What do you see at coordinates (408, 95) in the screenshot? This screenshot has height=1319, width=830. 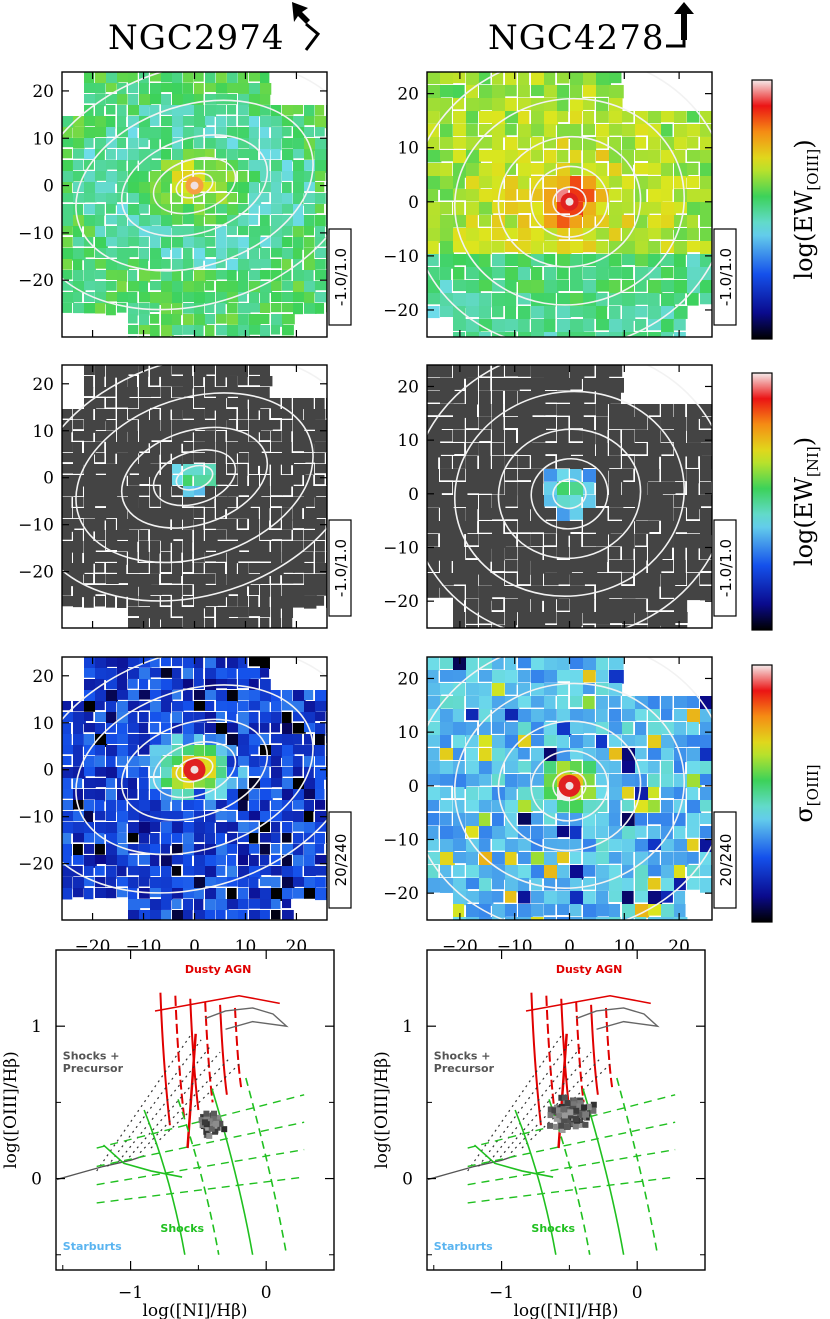 I see `y-tick-label: 20` at bounding box center [408, 95].